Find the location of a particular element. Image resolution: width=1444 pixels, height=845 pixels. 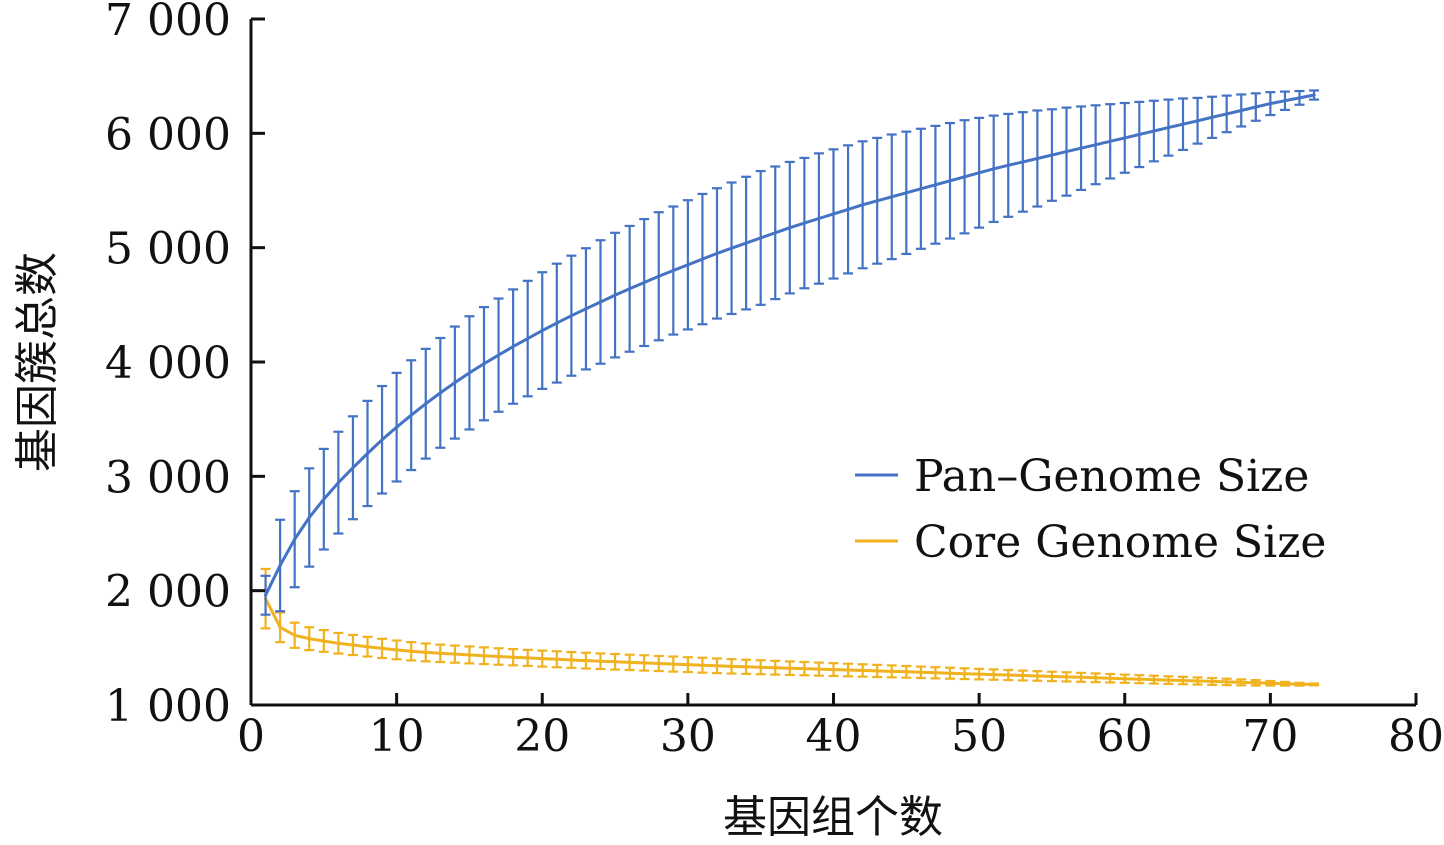

legend-label-pan-genome: Pan–Genome Size is located at coordinates (1111, 476).